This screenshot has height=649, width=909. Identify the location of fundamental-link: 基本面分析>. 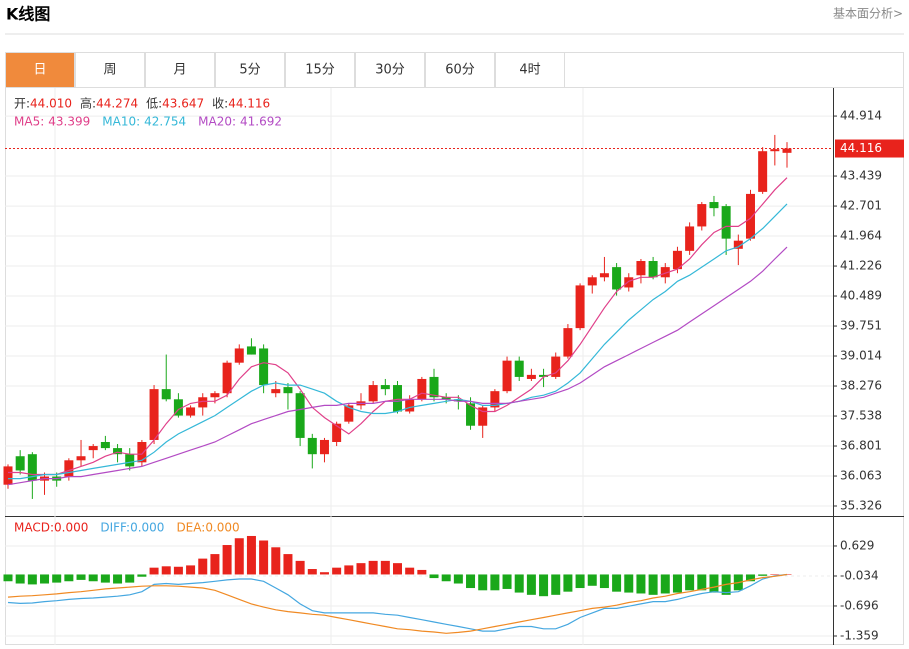
(868, 14).